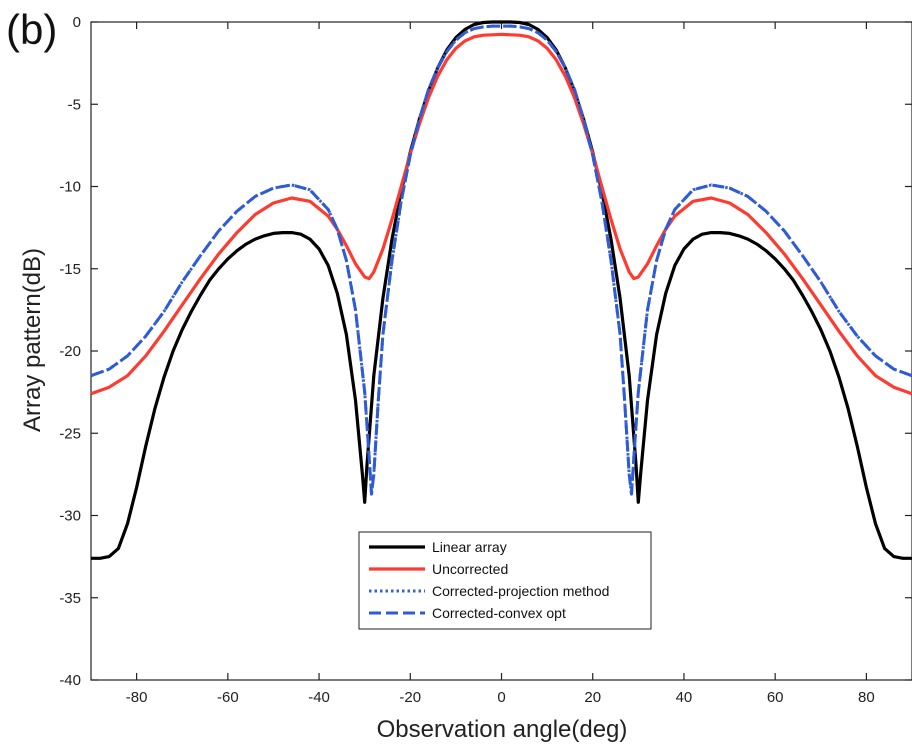  I want to click on y-tick-label: -30, so click(70, 516).